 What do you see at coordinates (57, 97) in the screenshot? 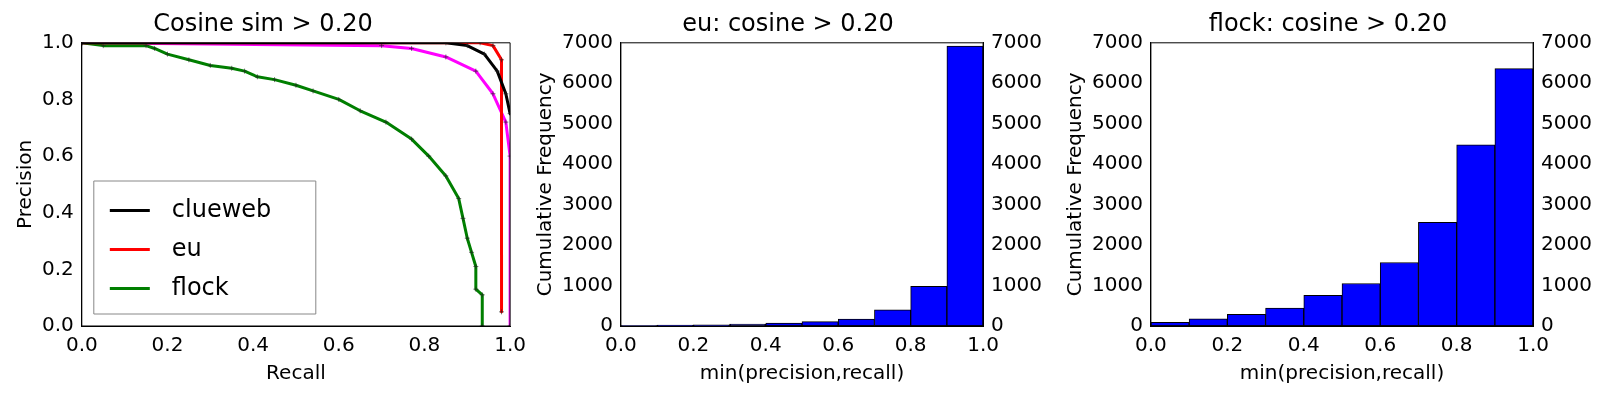
I see `y-tick-label: 0.8` at bounding box center [57, 97].